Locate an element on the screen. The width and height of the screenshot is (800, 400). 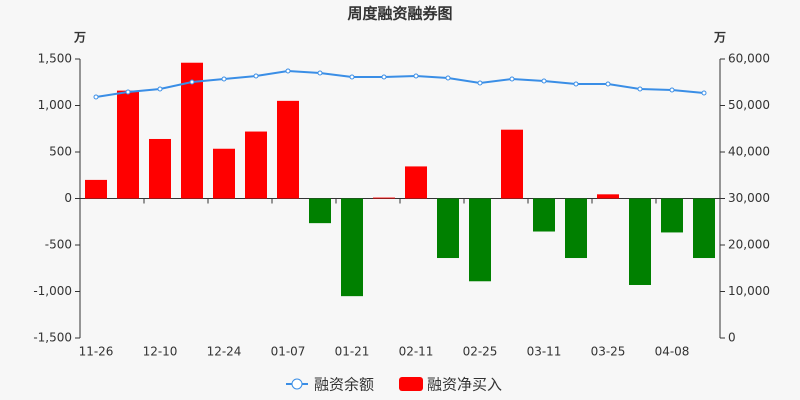
y-tick-label: 1,500 is located at coordinates (55, 59).